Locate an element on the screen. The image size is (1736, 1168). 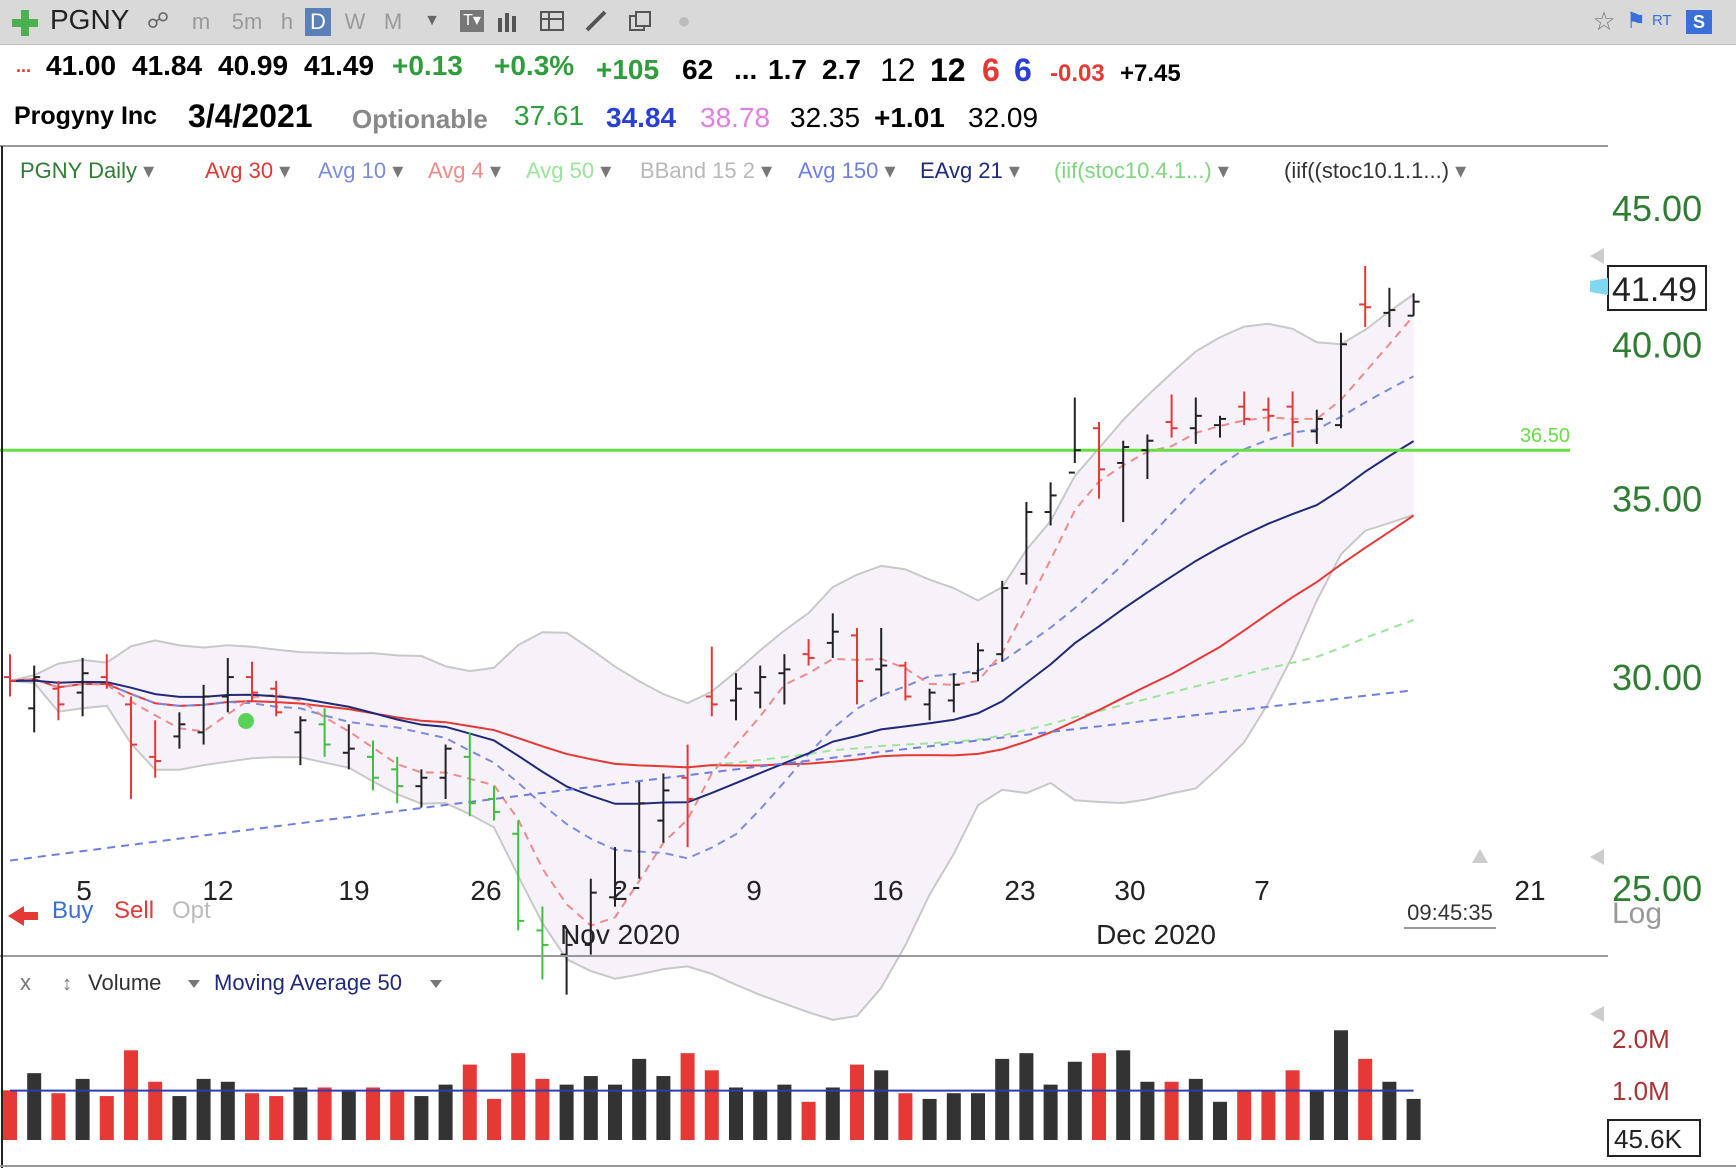
indicator-0: PGNY Daily ▾ is located at coordinates (87, 171).